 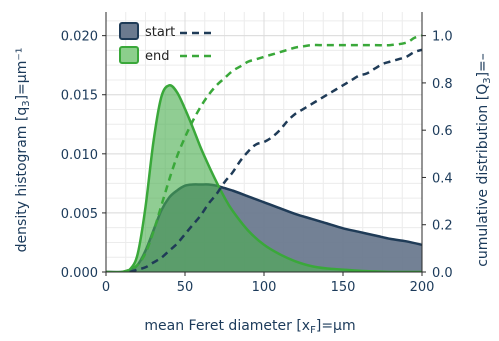 What do you see at coordinates (442, 37) in the screenshot?
I see `y-right-tick-label: 1.0` at bounding box center [442, 37].